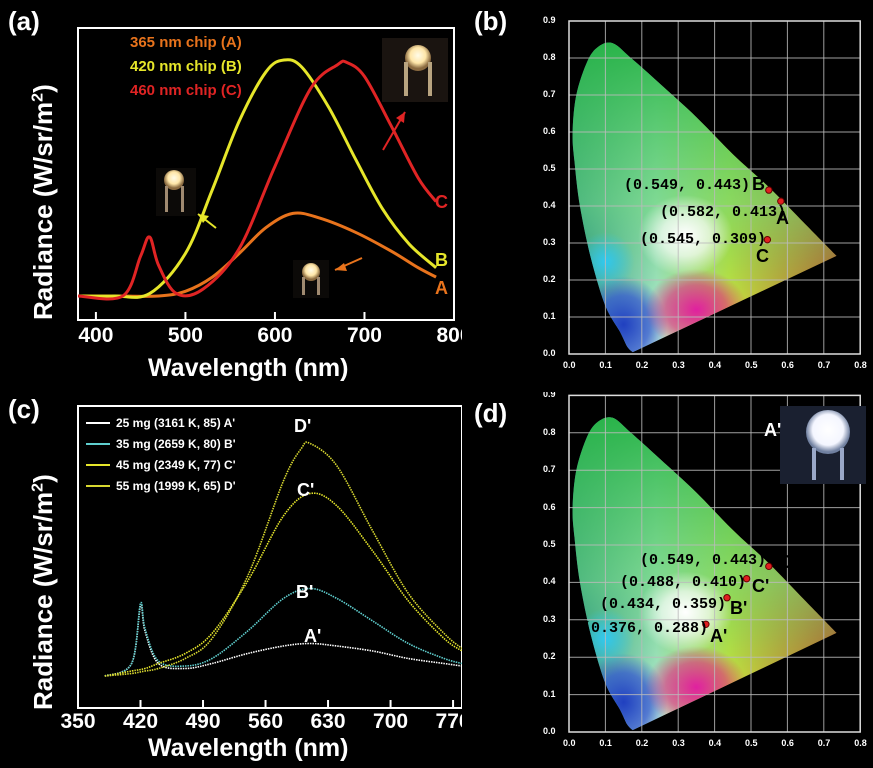 This screenshot has width=873, height=768. I want to click on cie-point-c-prime, so click(746, 578).